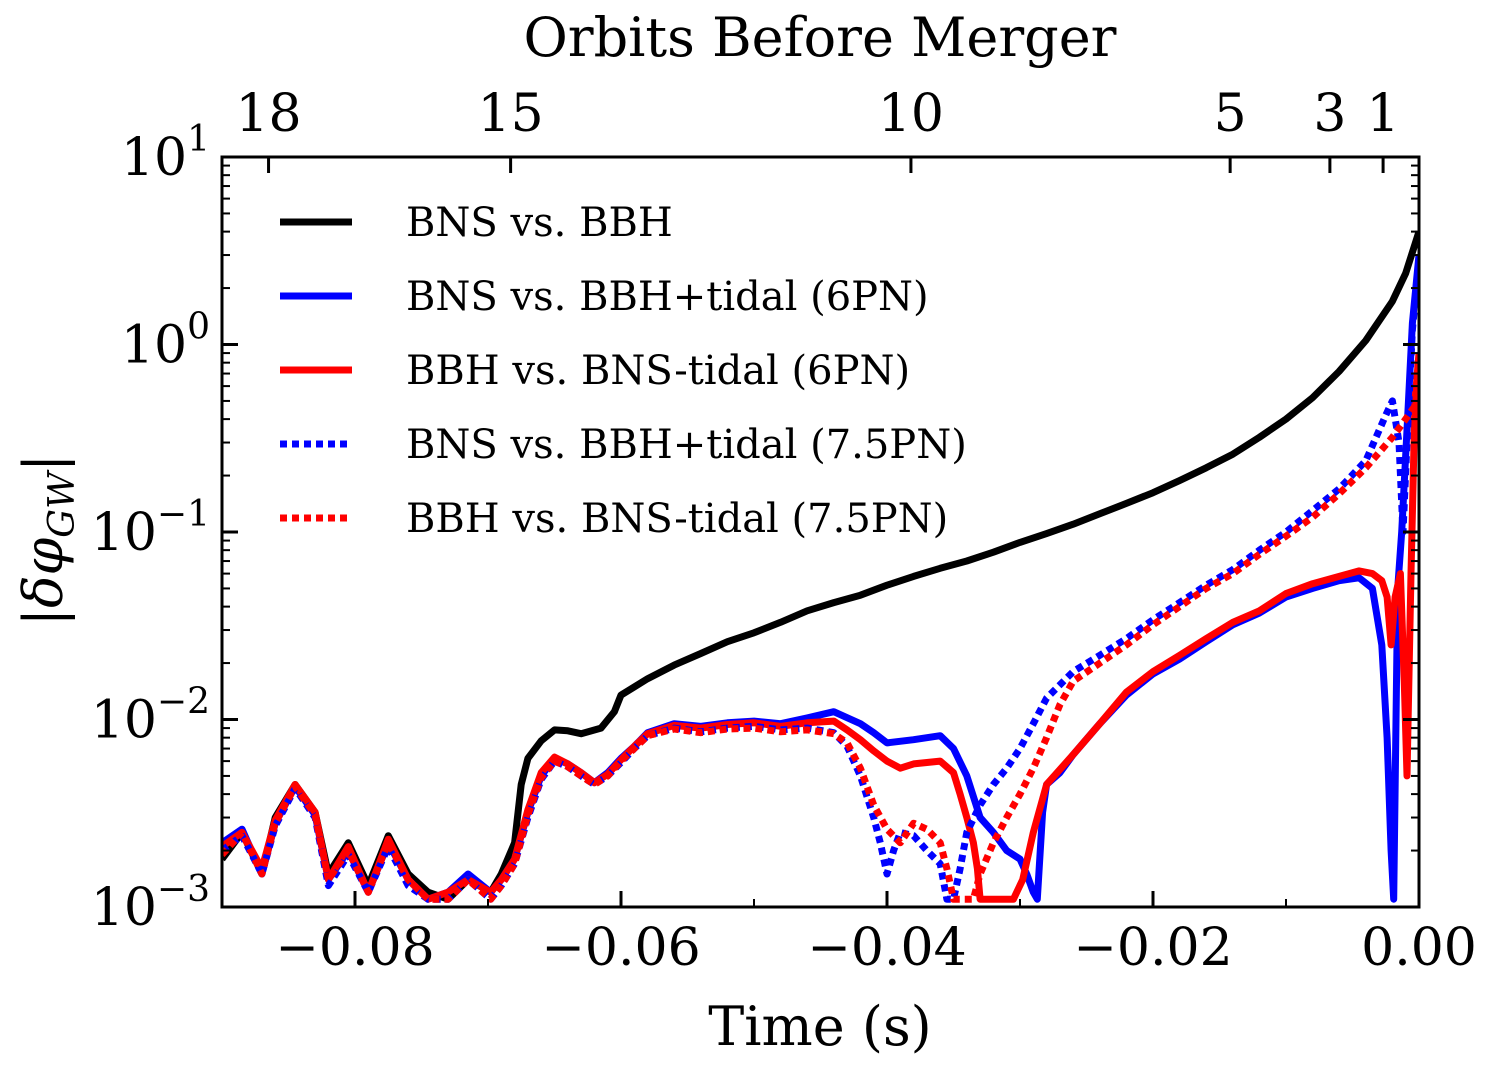 The width and height of the screenshot is (1487, 1075). Describe the element at coordinates (620, 948) in the screenshot. I see `x-tick-label: −0.06` at that location.